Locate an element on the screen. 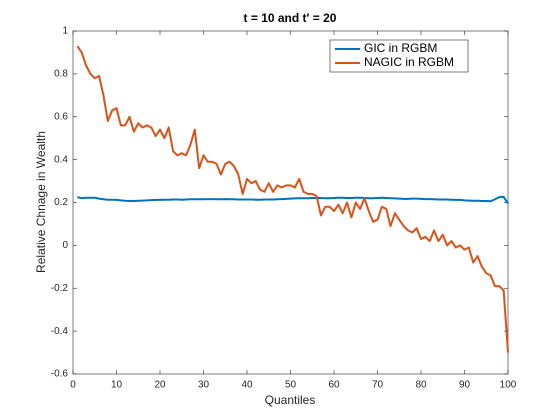 The width and height of the screenshot is (560, 420). x-tick-label: 70 is located at coordinates (378, 385).